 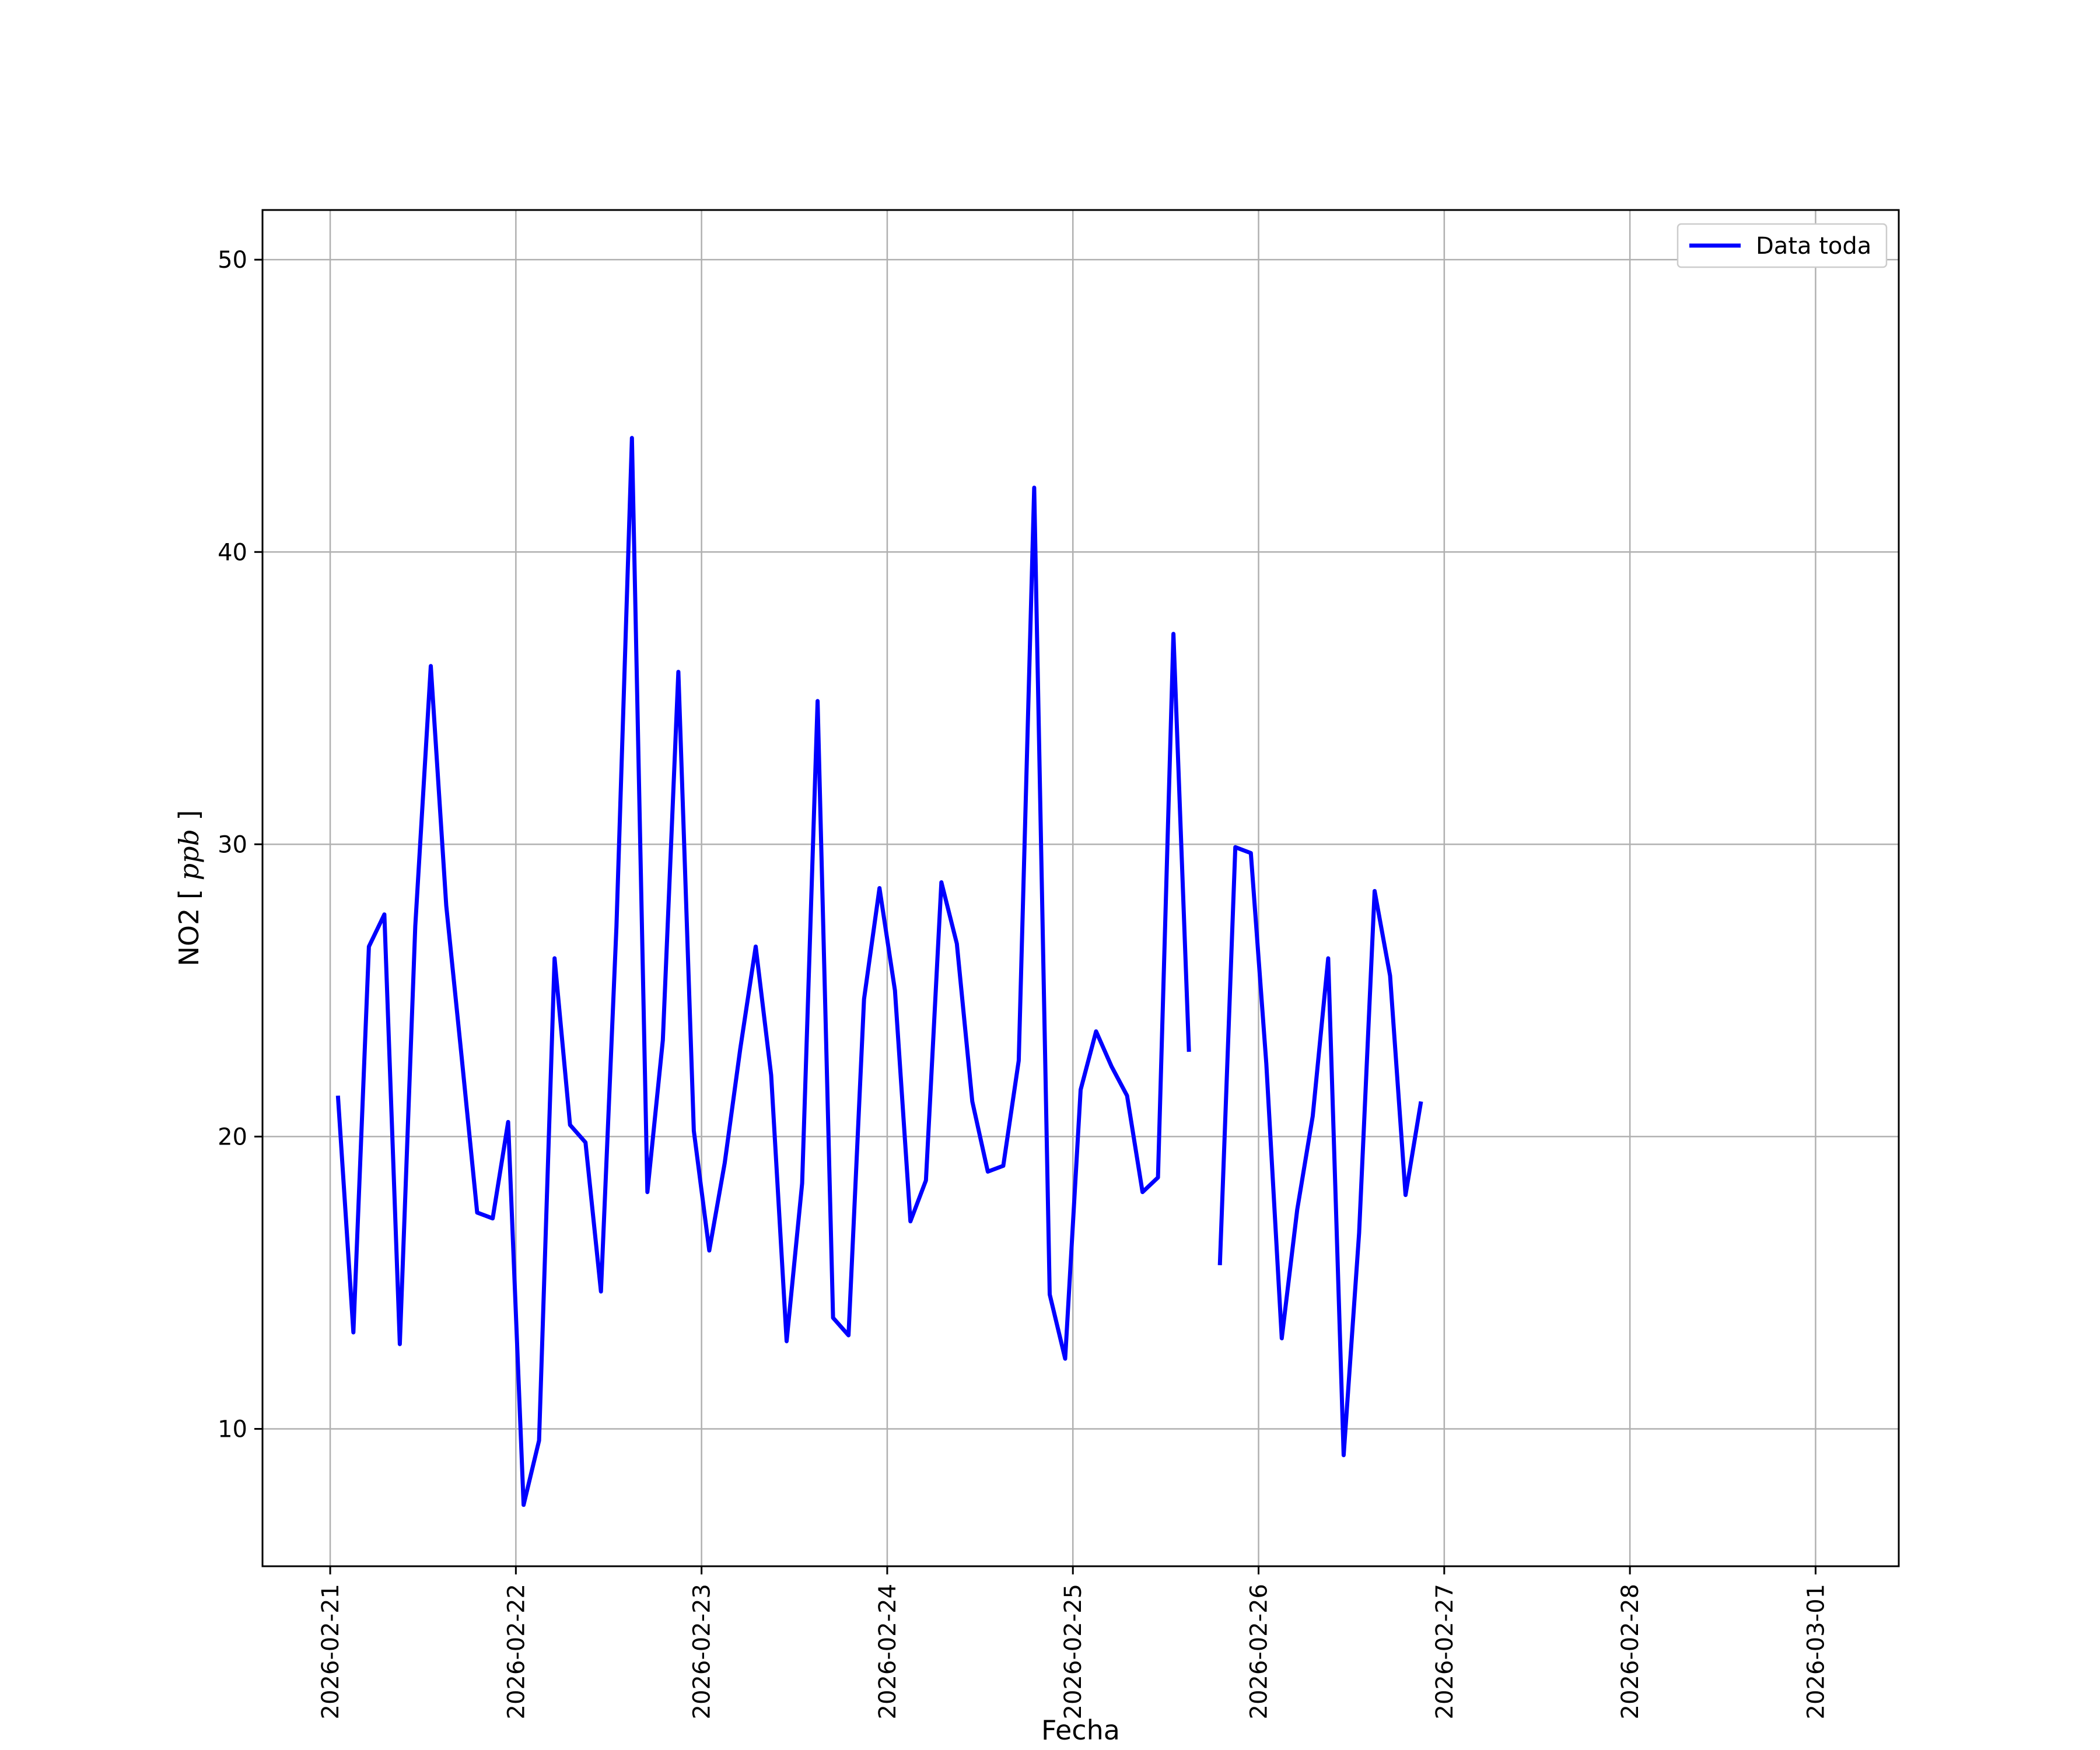 I want to click on x-tick-label: 2026-03-01, so click(x=1816, y=1651).